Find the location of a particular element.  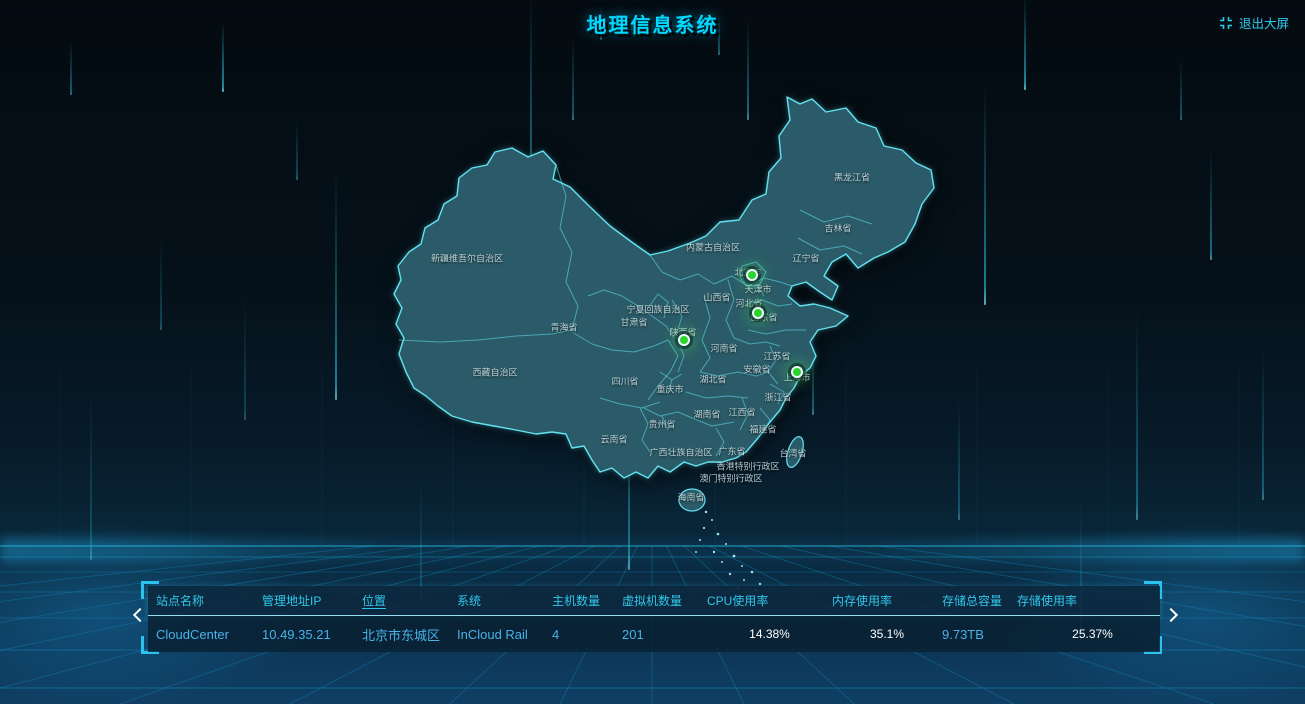

fullscreen-exit-icon is located at coordinates (1225, 22).